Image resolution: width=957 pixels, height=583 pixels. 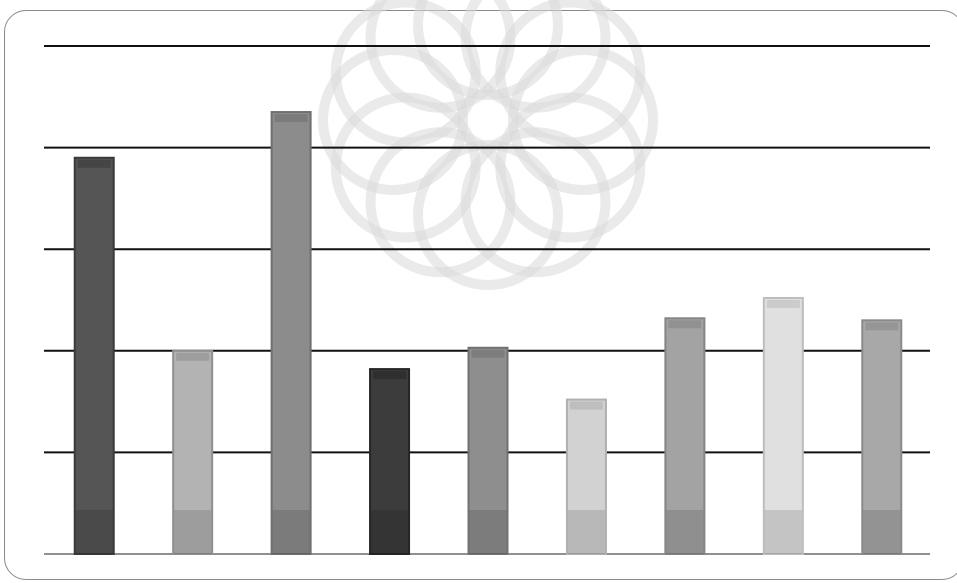 What do you see at coordinates (783, 303) in the screenshot?
I see `bar-8-cap` at bounding box center [783, 303].